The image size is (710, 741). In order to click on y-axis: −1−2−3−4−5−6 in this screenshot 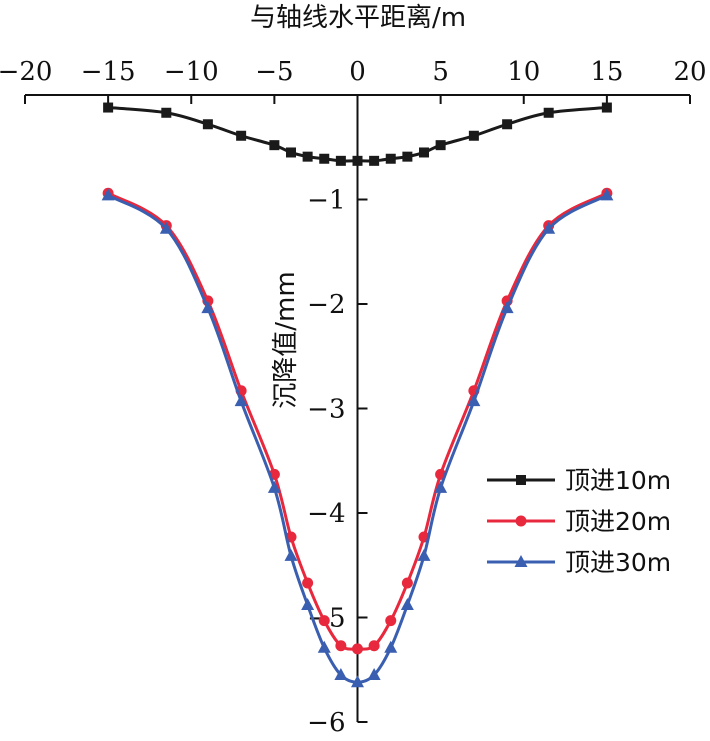, I will do `click(337, 416)`.